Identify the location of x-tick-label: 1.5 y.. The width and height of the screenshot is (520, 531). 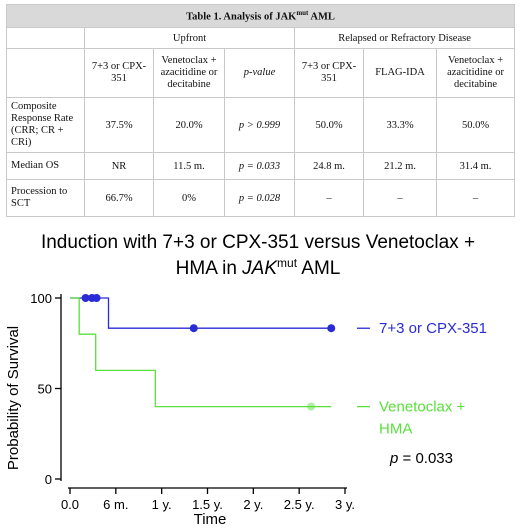
(207, 504).